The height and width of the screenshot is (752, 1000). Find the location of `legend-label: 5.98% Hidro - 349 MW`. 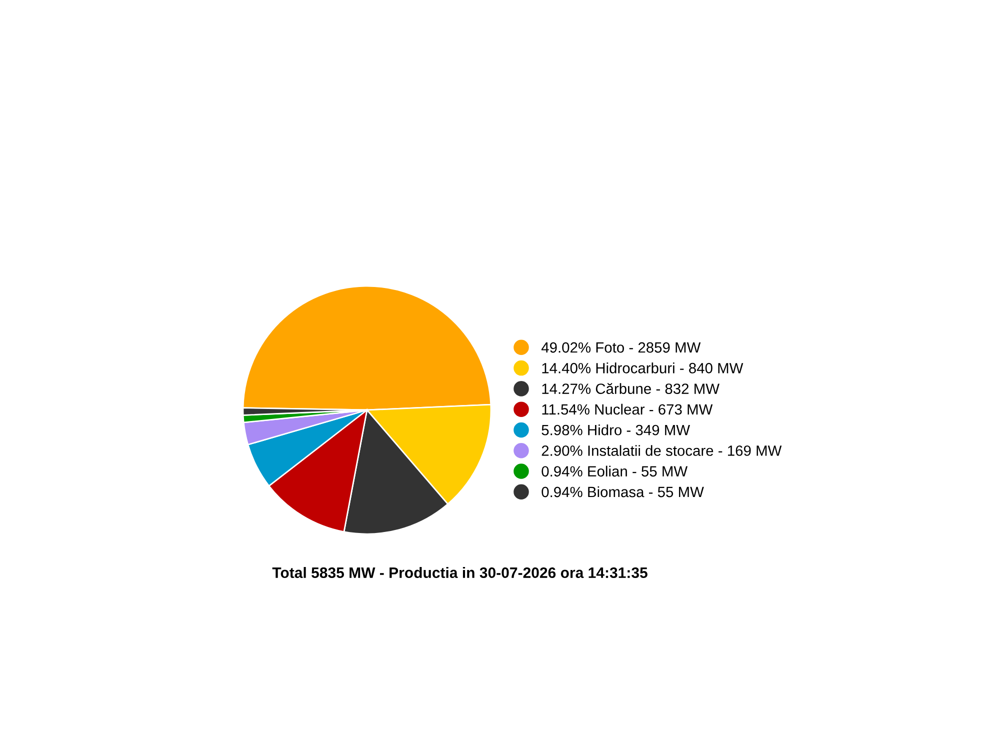

legend-label: 5.98% Hidro - 349 MW is located at coordinates (616, 430).